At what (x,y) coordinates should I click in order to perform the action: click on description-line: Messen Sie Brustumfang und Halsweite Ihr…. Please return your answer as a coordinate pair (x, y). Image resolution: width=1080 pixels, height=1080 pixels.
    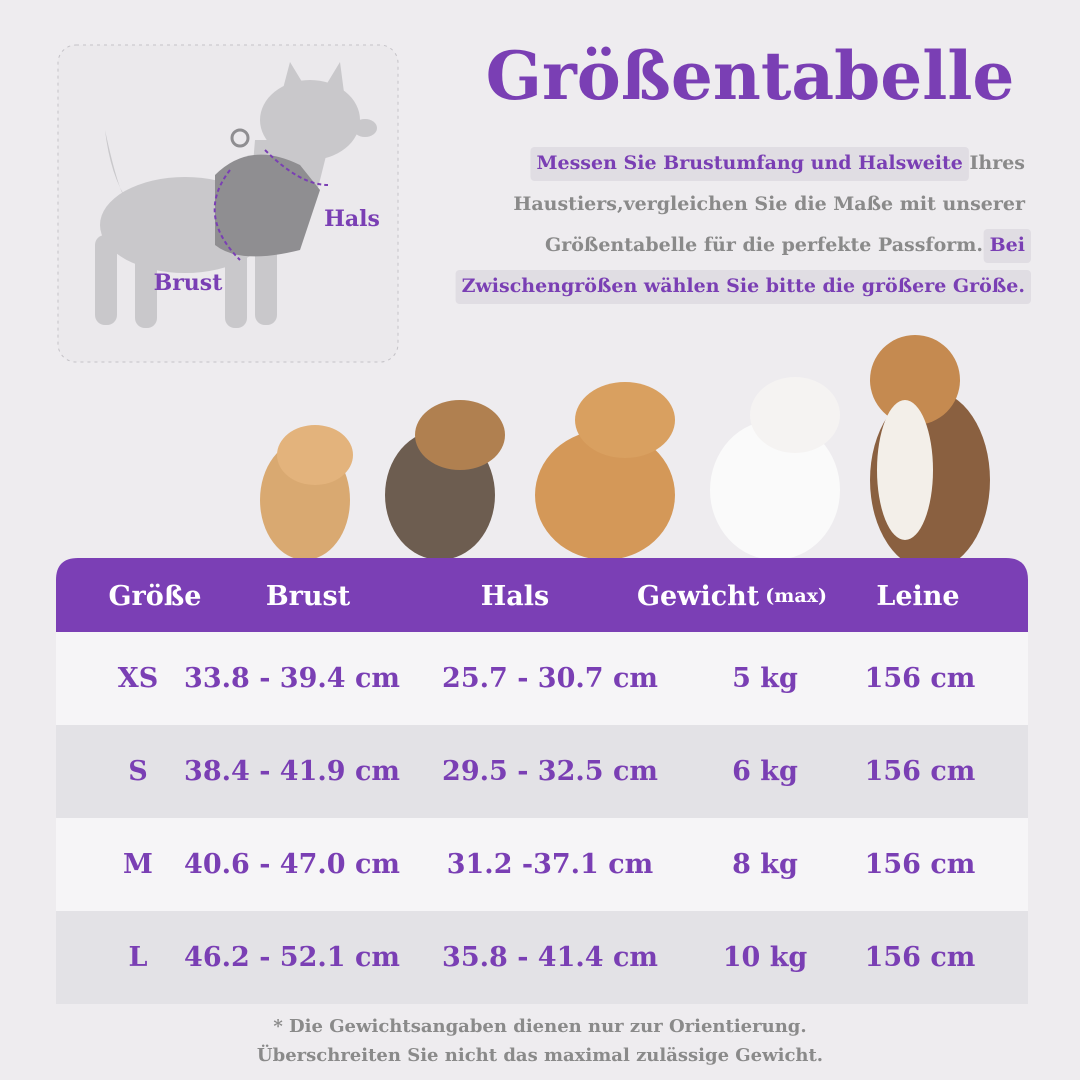
    Looking at the image, I should click on (780, 163).